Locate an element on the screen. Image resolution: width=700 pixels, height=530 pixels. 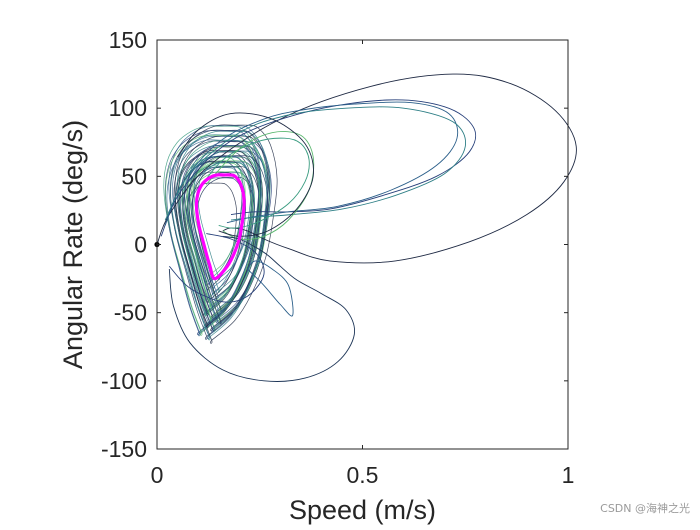
trajectory-bundle is located at coordinates (220, 234).